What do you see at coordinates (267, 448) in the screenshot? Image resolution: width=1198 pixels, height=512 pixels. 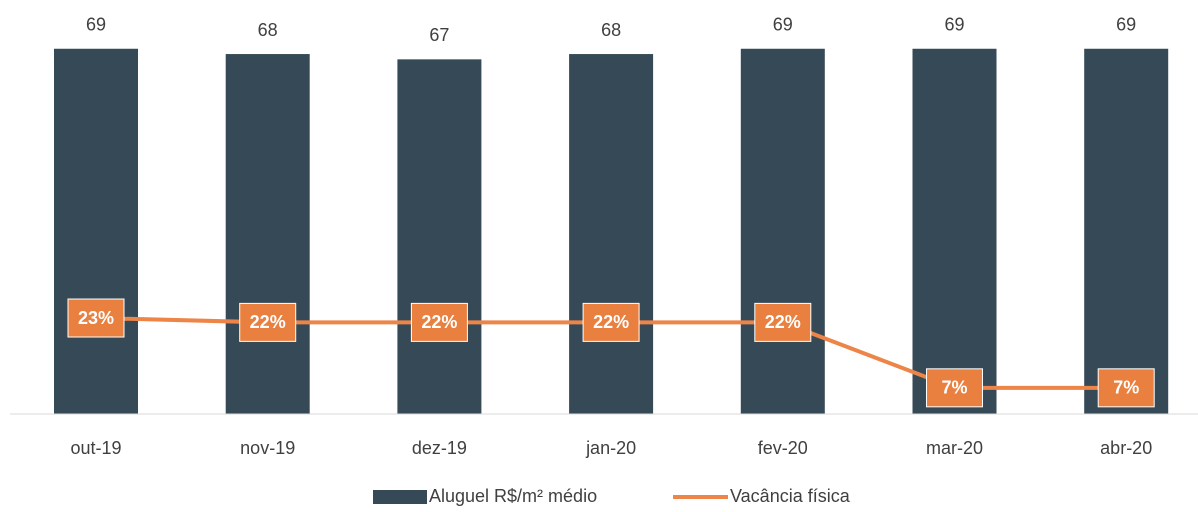 I see `x-tick-label: nov-19` at bounding box center [267, 448].